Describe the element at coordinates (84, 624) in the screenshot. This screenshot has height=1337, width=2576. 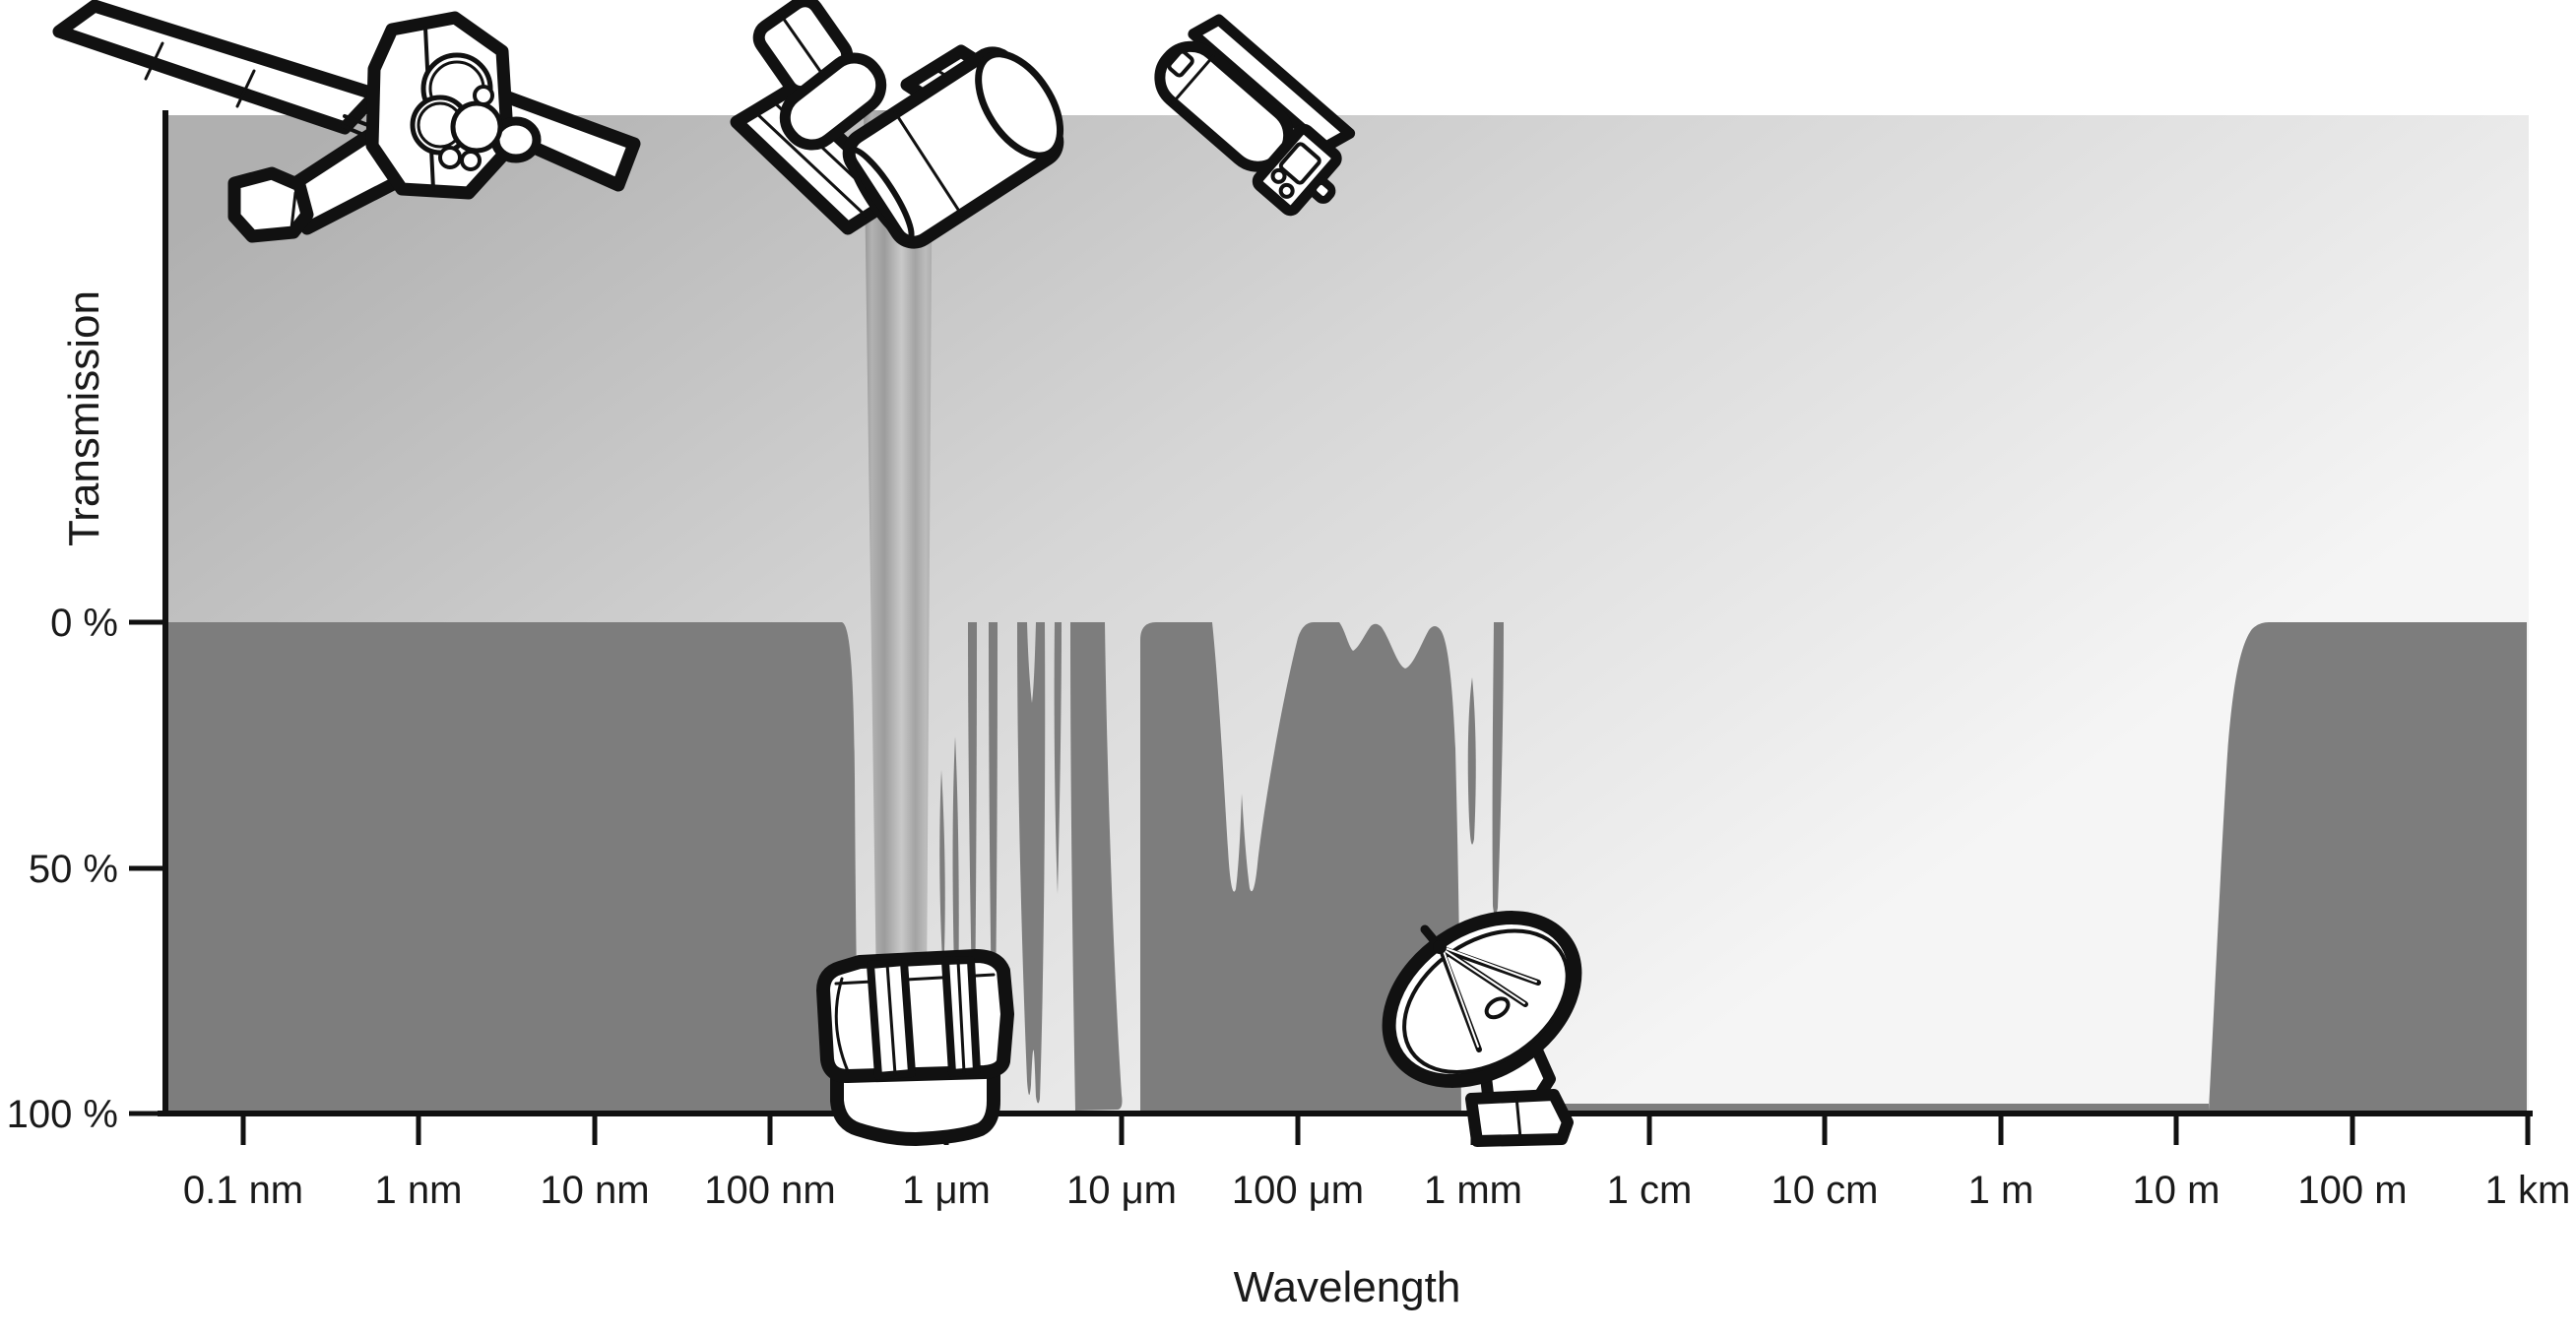
I see `y-tick-label: 0 %` at that location.